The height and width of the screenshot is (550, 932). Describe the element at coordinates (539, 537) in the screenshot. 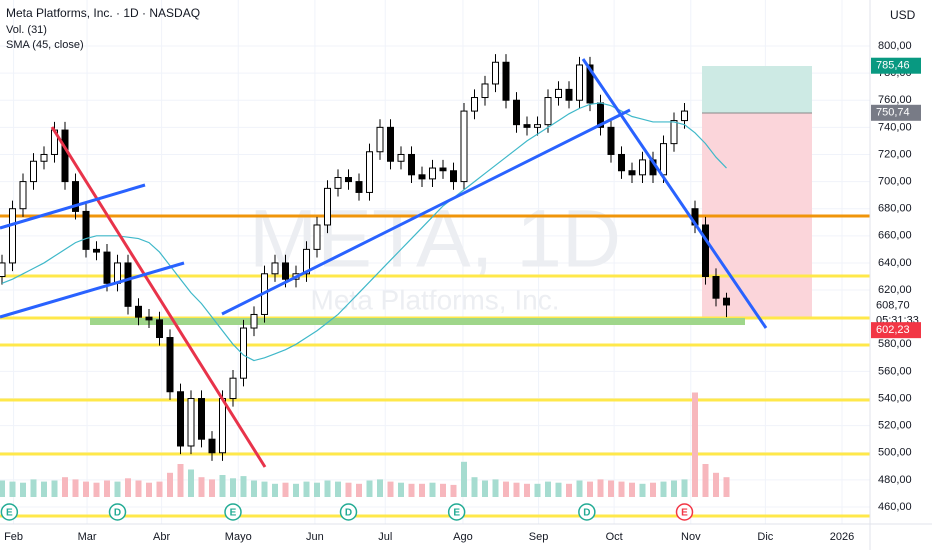

I see `x-tick-label: Sep` at that location.